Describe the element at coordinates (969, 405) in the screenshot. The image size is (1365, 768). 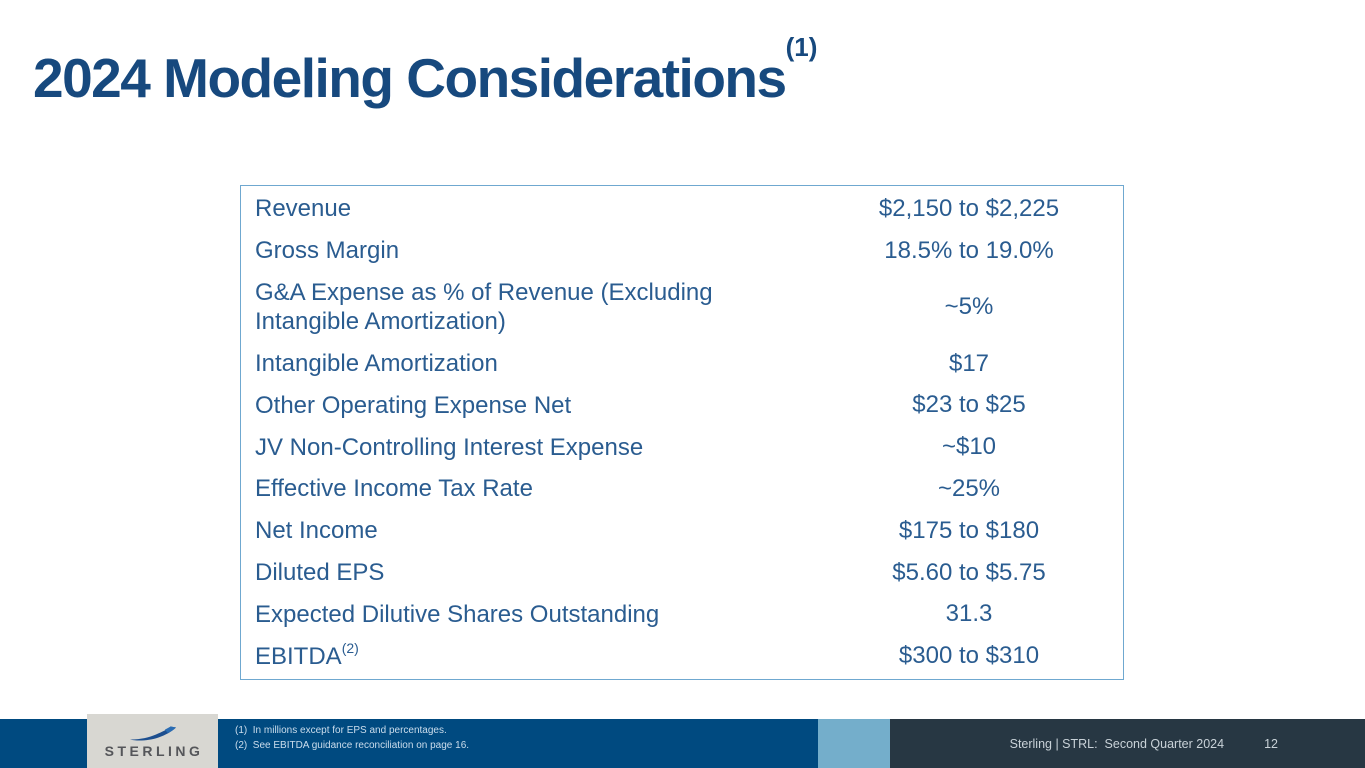
I see `row-value: $23 to $25` at that location.